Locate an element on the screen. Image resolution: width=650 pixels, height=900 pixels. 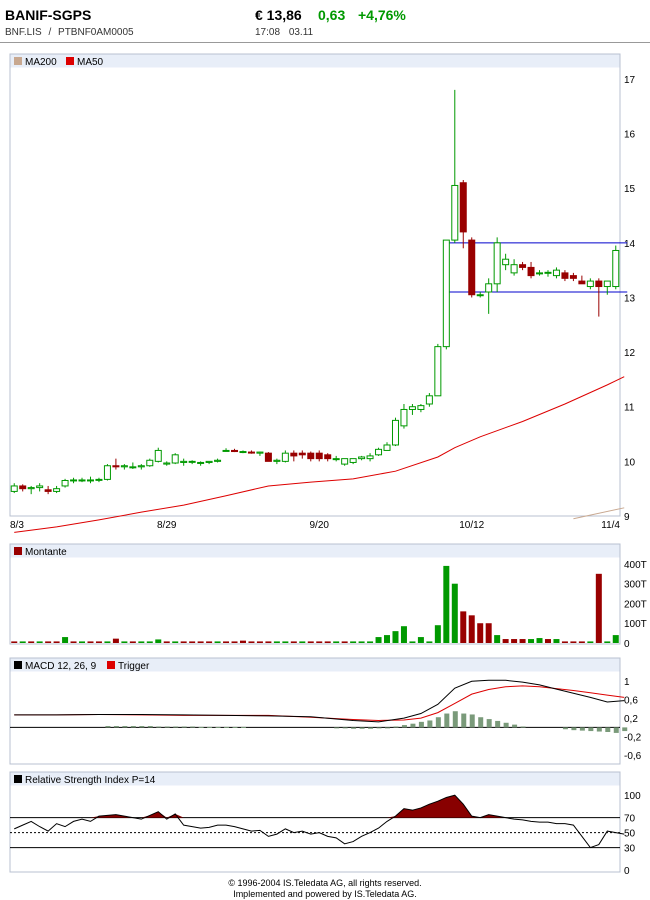
legend-ma50-swatch is located at coordinates (70, 61).